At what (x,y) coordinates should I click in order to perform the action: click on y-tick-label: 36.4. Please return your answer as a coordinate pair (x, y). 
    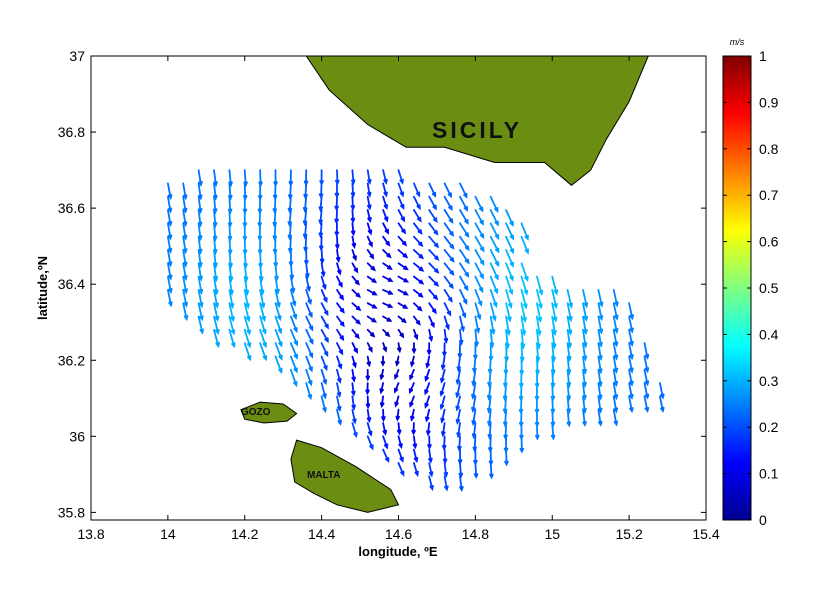
    Looking at the image, I should click on (71, 284).